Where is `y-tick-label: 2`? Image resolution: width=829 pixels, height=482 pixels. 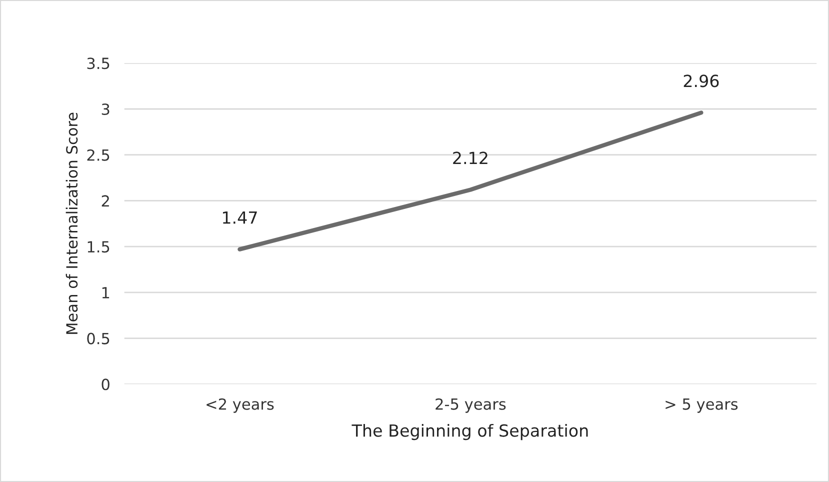
y-tick-label: 2 is located at coordinates (105, 201).